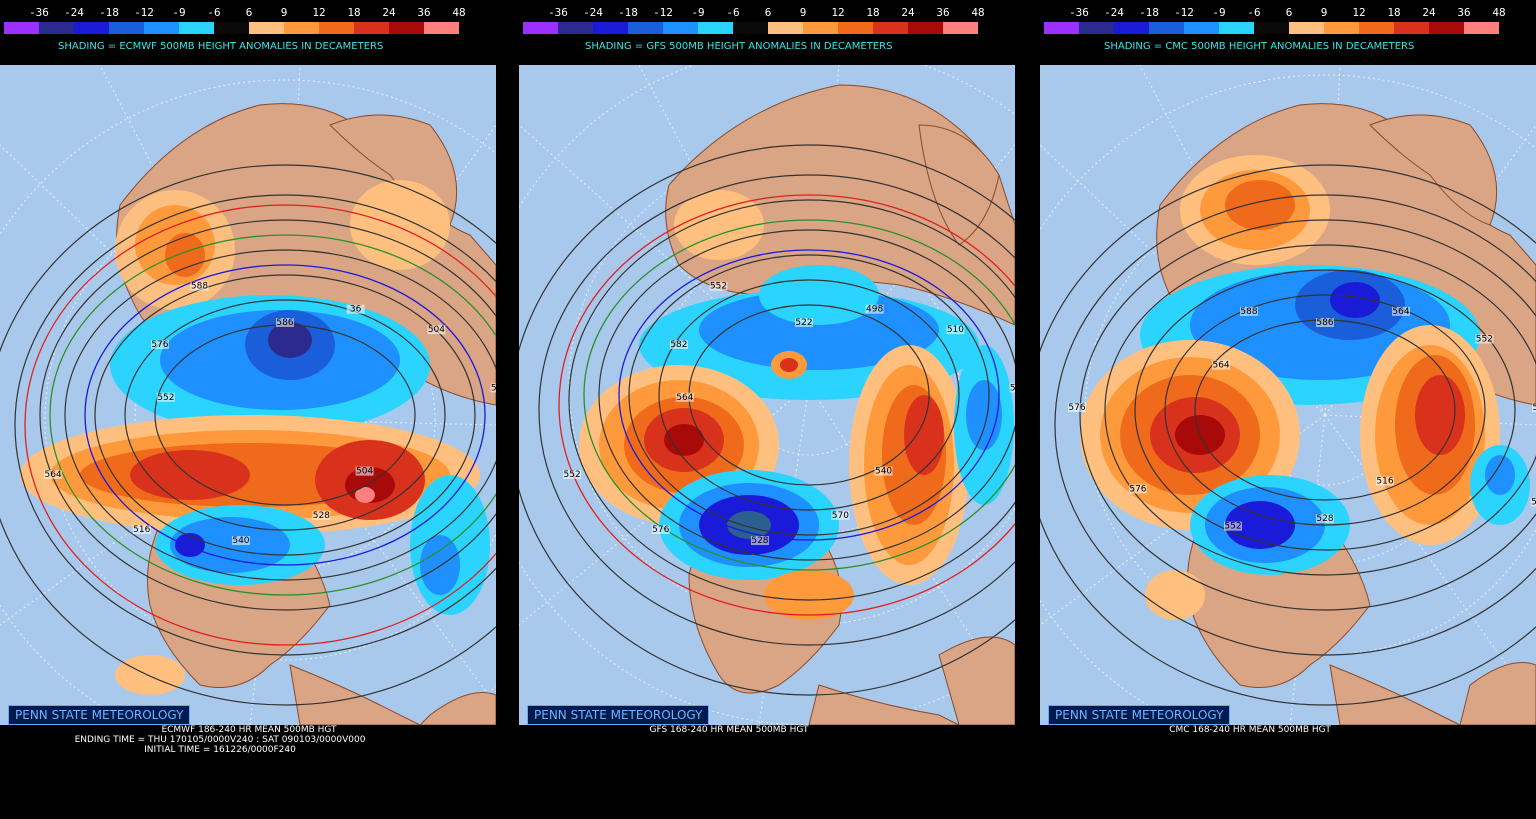 This screenshot has width=1536, height=819. What do you see at coordinates (1254, 12) in the screenshot?
I see `colorbar-tick-label: -6` at bounding box center [1254, 12].